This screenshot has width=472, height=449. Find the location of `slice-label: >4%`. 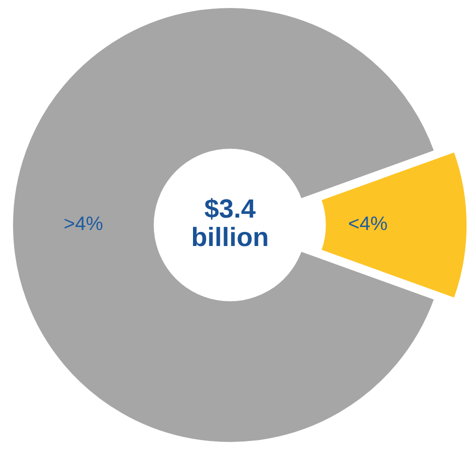

slice-label: >4% is located at coordinates (83, 223).